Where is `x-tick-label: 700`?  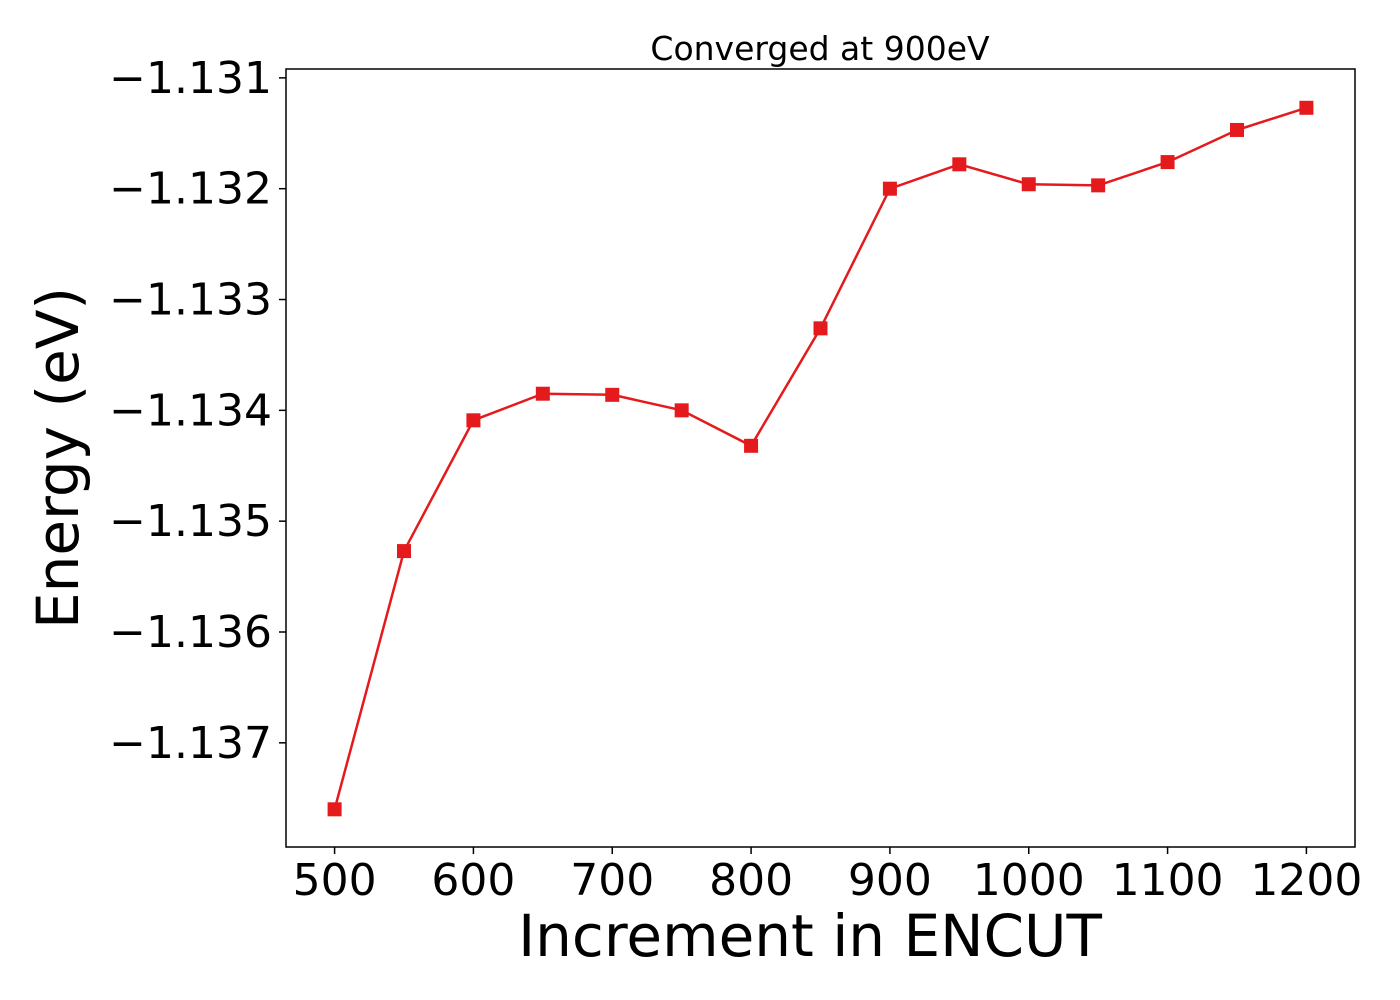 x-tick-label: 700 is located at coordinates (612, 880).